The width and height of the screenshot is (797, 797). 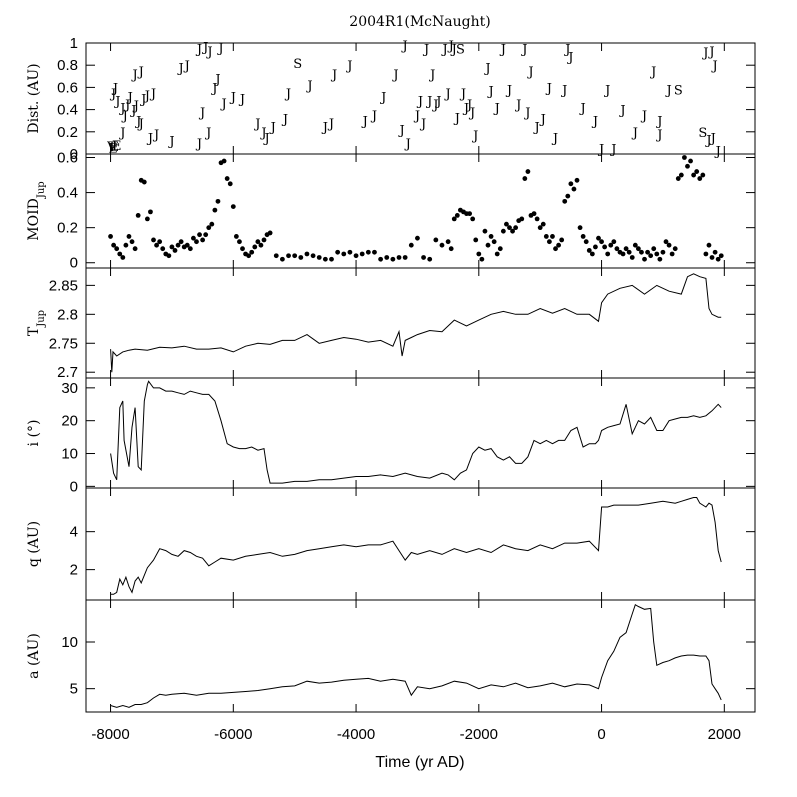 What do you see at coordinates (419, 762) in the screenshot?
I see `x-axis-label: Time (yr AD)` at bounding box center [419, 762].